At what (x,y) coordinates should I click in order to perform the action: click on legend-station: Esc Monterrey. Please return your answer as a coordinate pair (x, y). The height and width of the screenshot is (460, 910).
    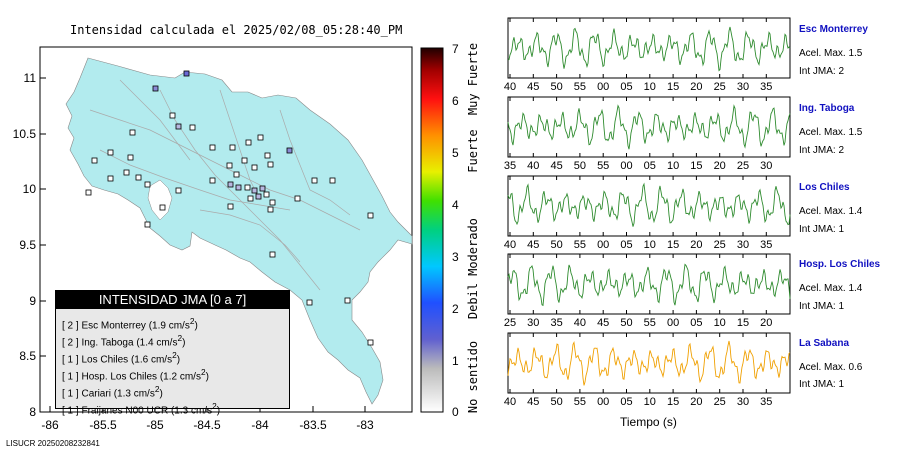
    Looking at the image, I should click on (113, 326).